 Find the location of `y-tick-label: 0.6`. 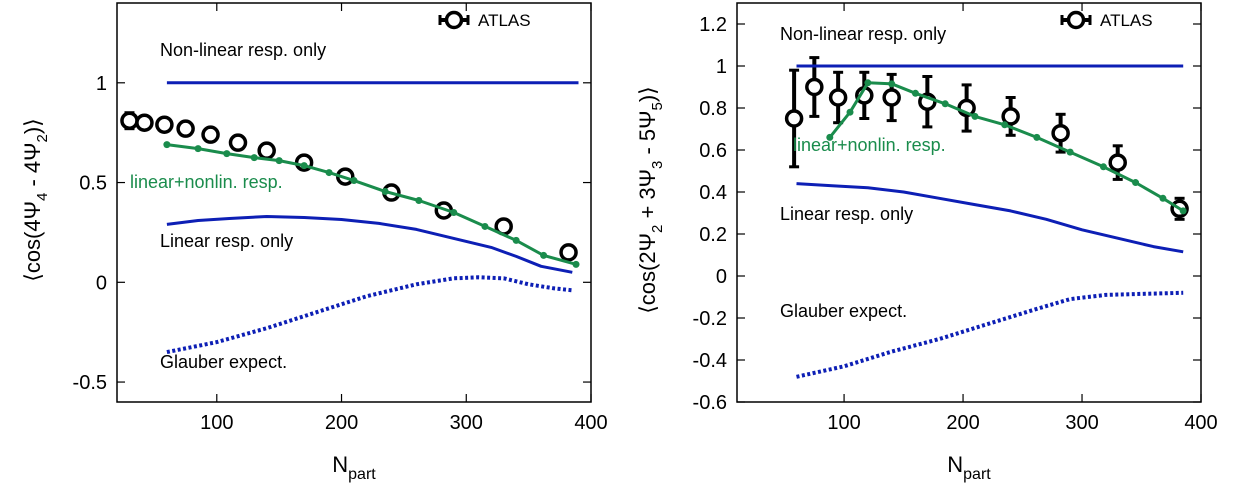

y-tick-label: 0.6 is located at coordinates (713, 151).